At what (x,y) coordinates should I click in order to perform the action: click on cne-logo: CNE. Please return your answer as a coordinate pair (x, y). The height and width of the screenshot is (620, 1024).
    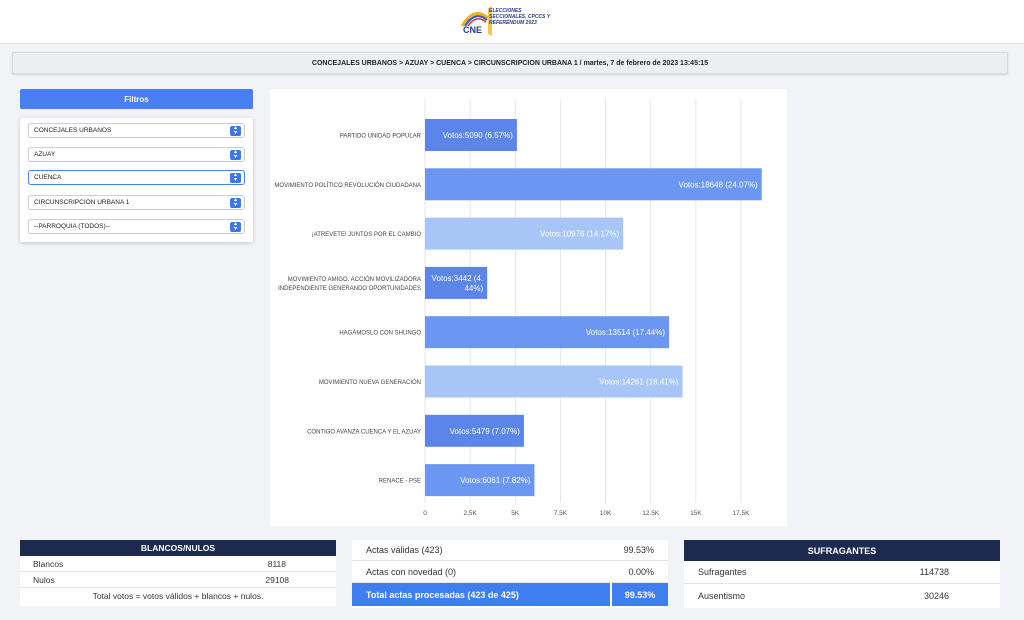
    Looking at the image, I should click on (476, 21).